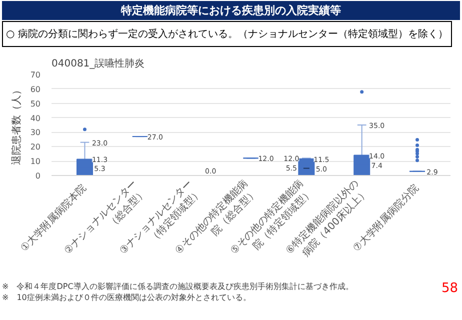 This screenshot has height=320, width=462. What do you see at coordinates (16, 125) in the screenshot?
I see `y-axis-title: 退院患者数（人）` at bounding box center [16, 125].